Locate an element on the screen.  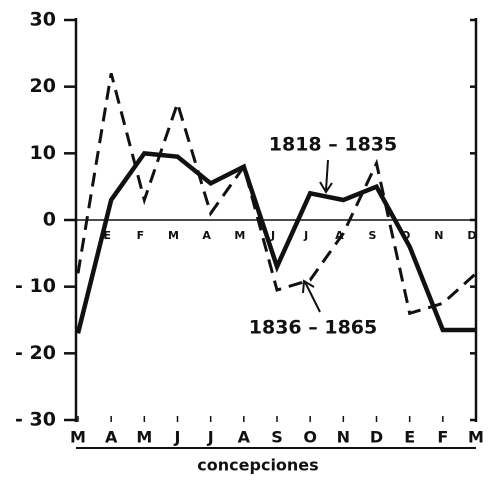
x-tick-label: D is located at coordinates (376, 437).